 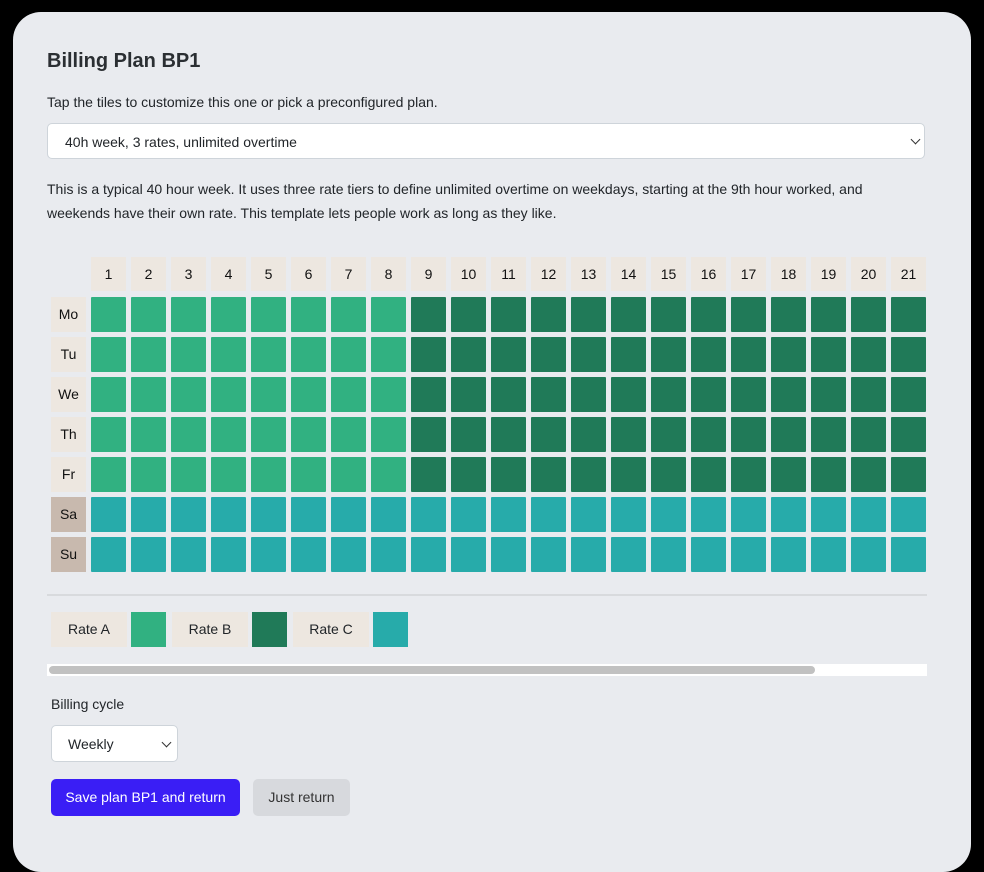 What do you see at coordinates (114, 743) in the screenshot?
I see `billing-cycle-select: Weekly` at bounding box center [114, 743].